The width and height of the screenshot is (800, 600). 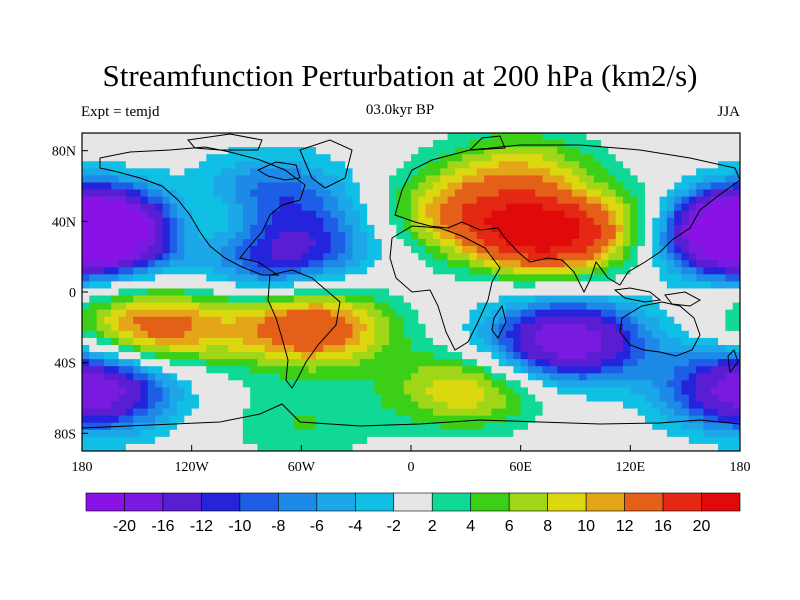 I want to click on colorbar-swatch, so click(x=644, y=502).